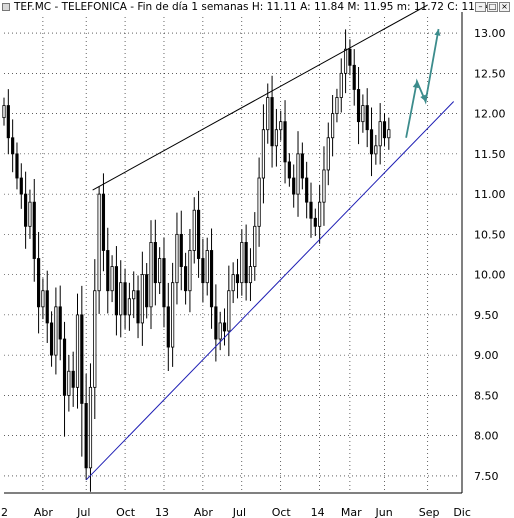 The height and width of the screenshot is (518, 514). Describe the element at coordinates (480, 7) in the screenshot. I see `minimize-button: –` at that location.